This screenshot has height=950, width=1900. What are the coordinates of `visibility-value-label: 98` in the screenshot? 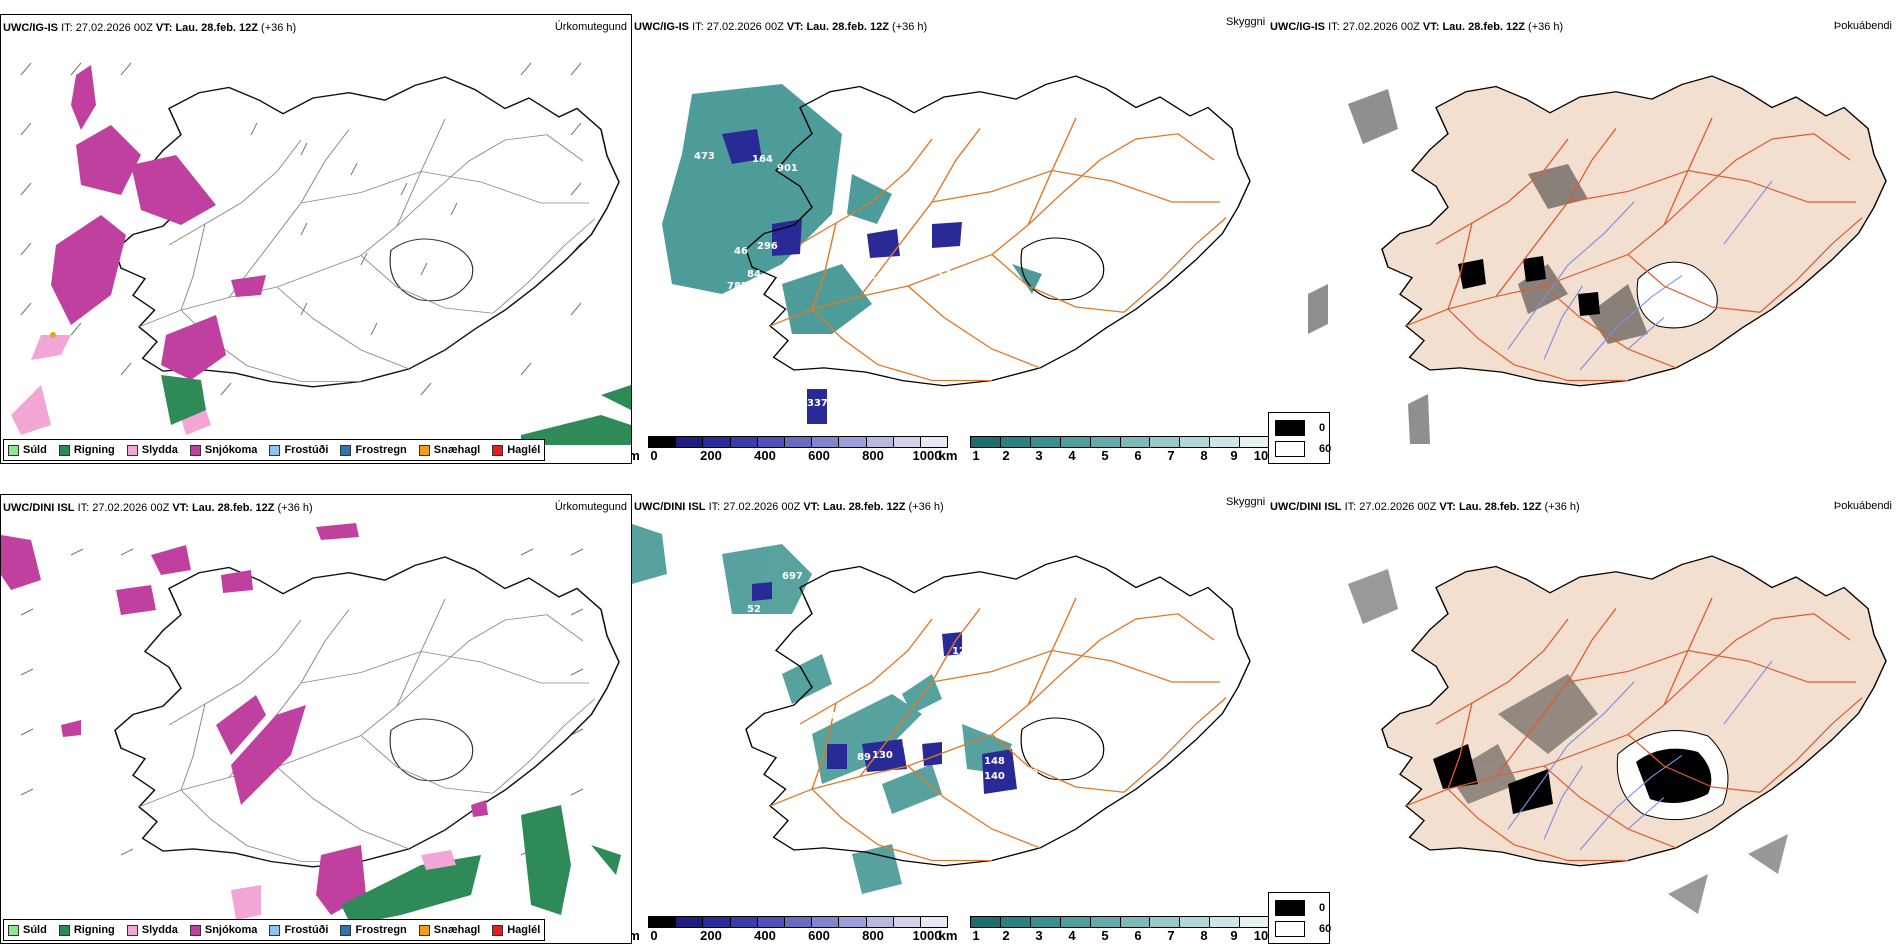 It's located at (949, 743).